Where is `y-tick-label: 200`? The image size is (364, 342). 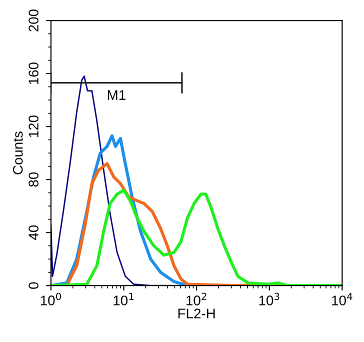
y-tick-label: 200 is located at coordinates (33, 20).